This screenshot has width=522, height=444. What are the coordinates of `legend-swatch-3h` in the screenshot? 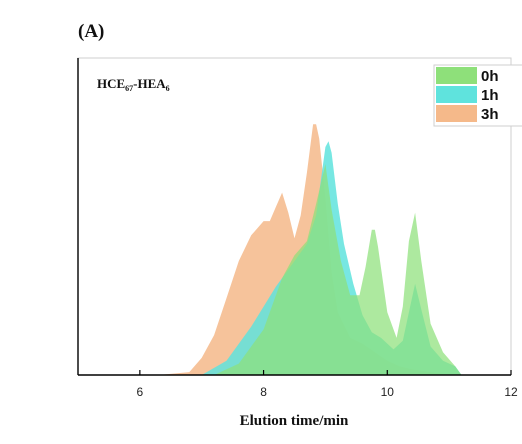 It's located at (456, 113).